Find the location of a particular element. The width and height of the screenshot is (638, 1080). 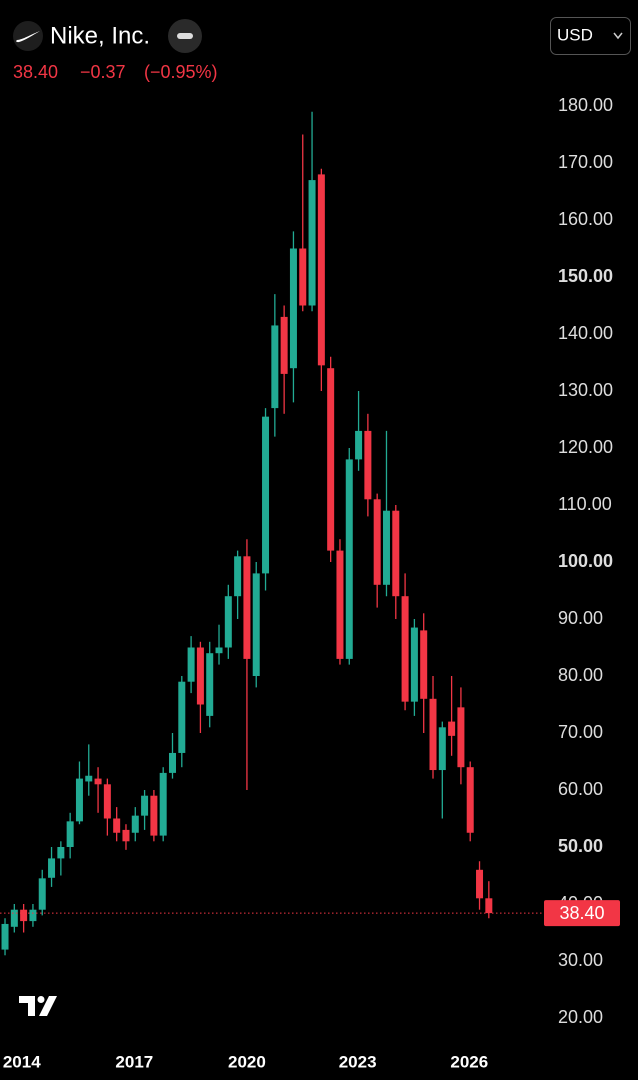

y-tick-label: 180.00 is located at coordinates (585, 105).